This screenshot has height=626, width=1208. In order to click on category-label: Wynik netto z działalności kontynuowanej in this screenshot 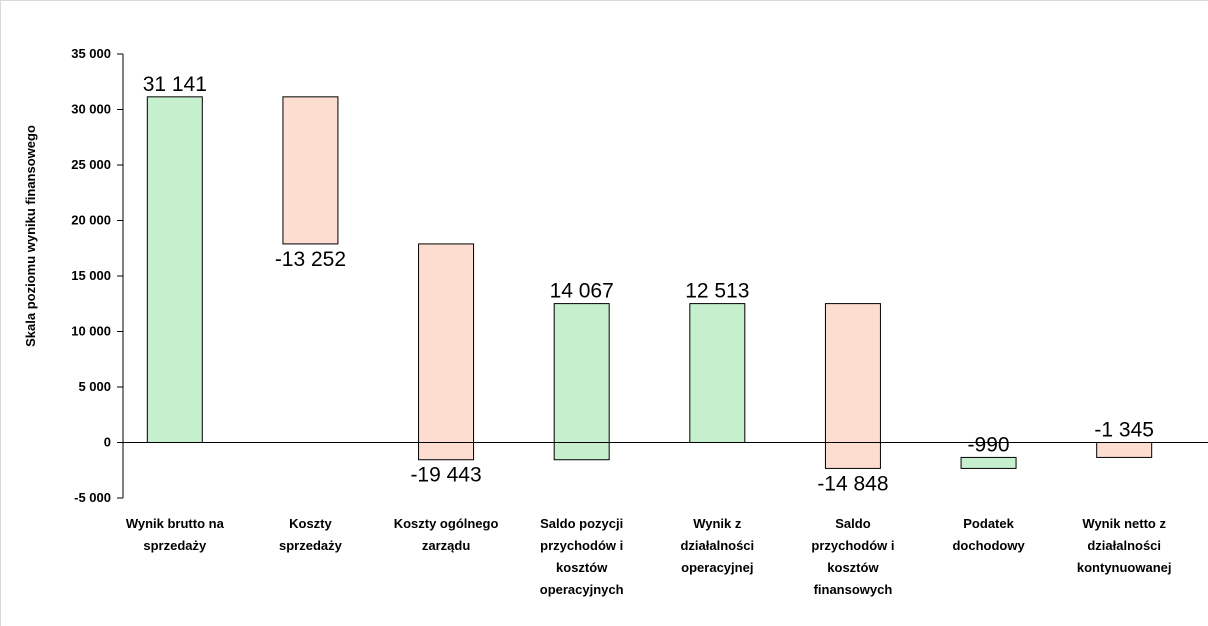, I will do `click(1124, 545)`.